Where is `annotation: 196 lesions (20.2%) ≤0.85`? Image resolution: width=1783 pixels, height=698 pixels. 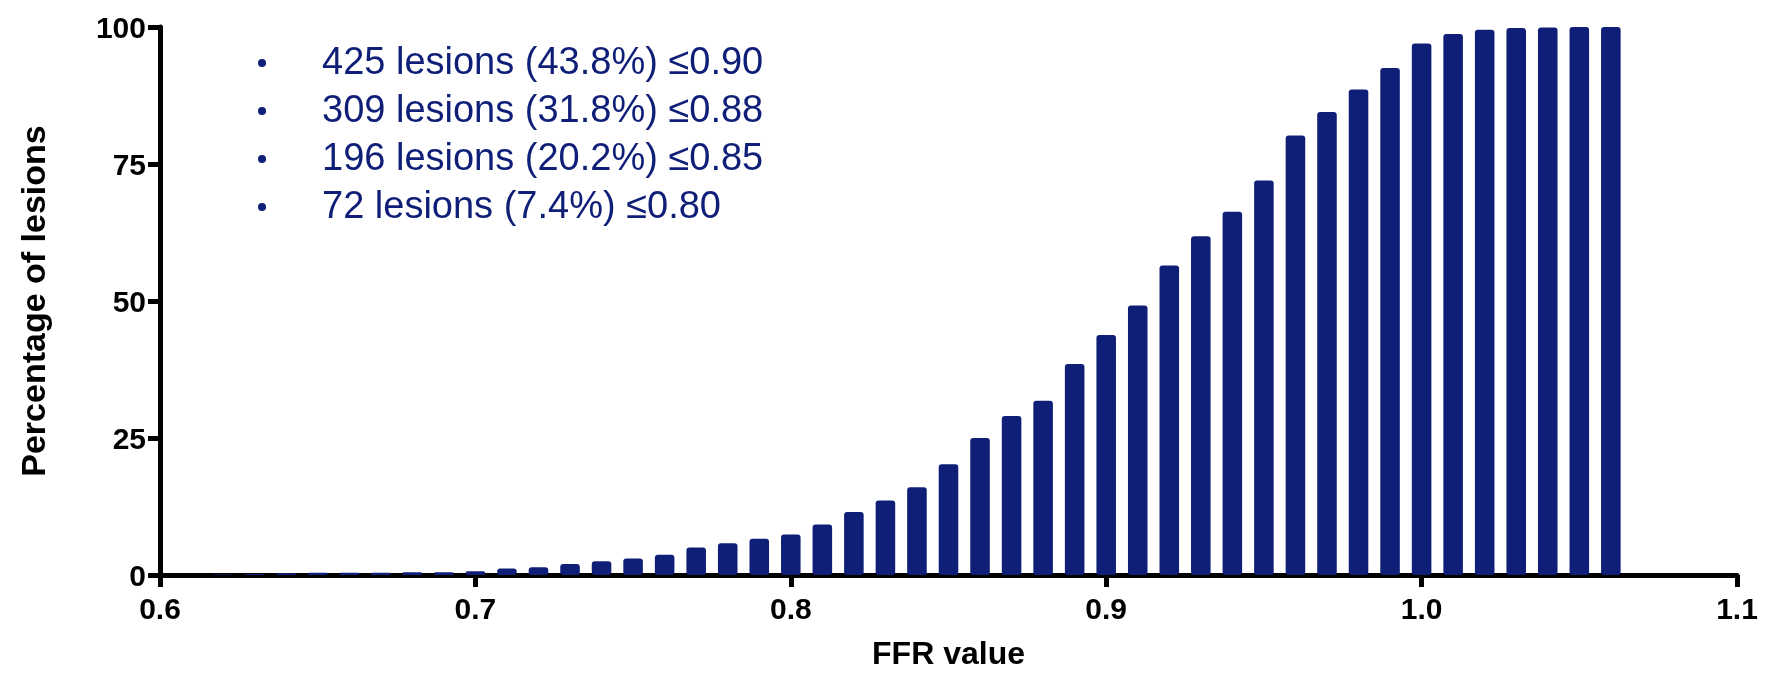
annotation: 196 lesions (20.2%) ≤0.85 is located at coordinates (543, 157).